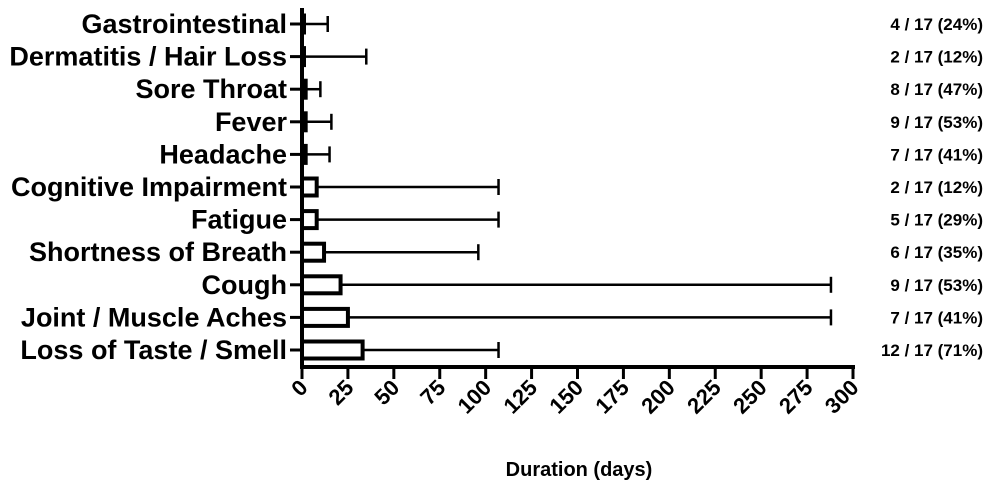 The width and height of the screenshot is (990, 490). I want to click on category-label: Gastrointestinal, so click(184, 24).